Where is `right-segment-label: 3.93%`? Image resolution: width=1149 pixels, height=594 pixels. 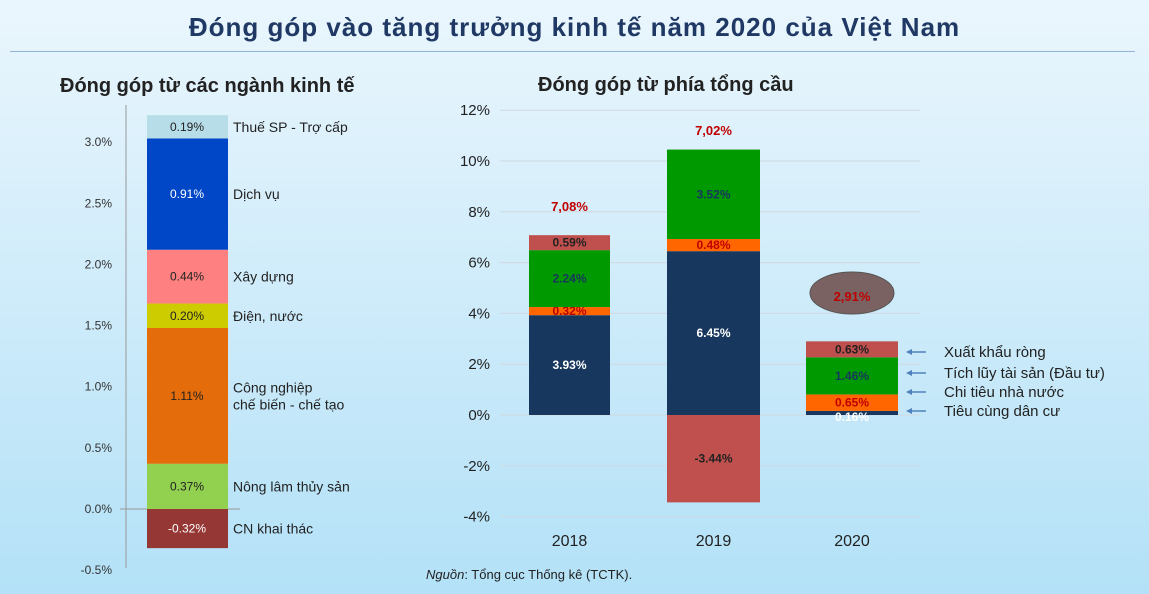
right-segment-label: 3.93% is located at coordinates (569, 365).